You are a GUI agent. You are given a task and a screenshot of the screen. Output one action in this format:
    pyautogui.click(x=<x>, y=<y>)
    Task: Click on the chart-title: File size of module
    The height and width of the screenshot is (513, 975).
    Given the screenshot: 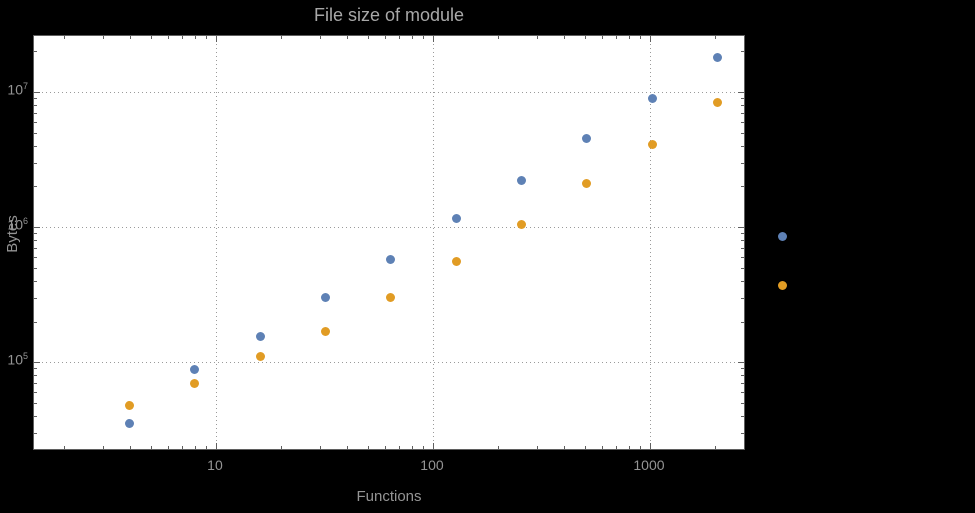 What is the action you would take?
    pyautogui.click(x=389, y=15)
    